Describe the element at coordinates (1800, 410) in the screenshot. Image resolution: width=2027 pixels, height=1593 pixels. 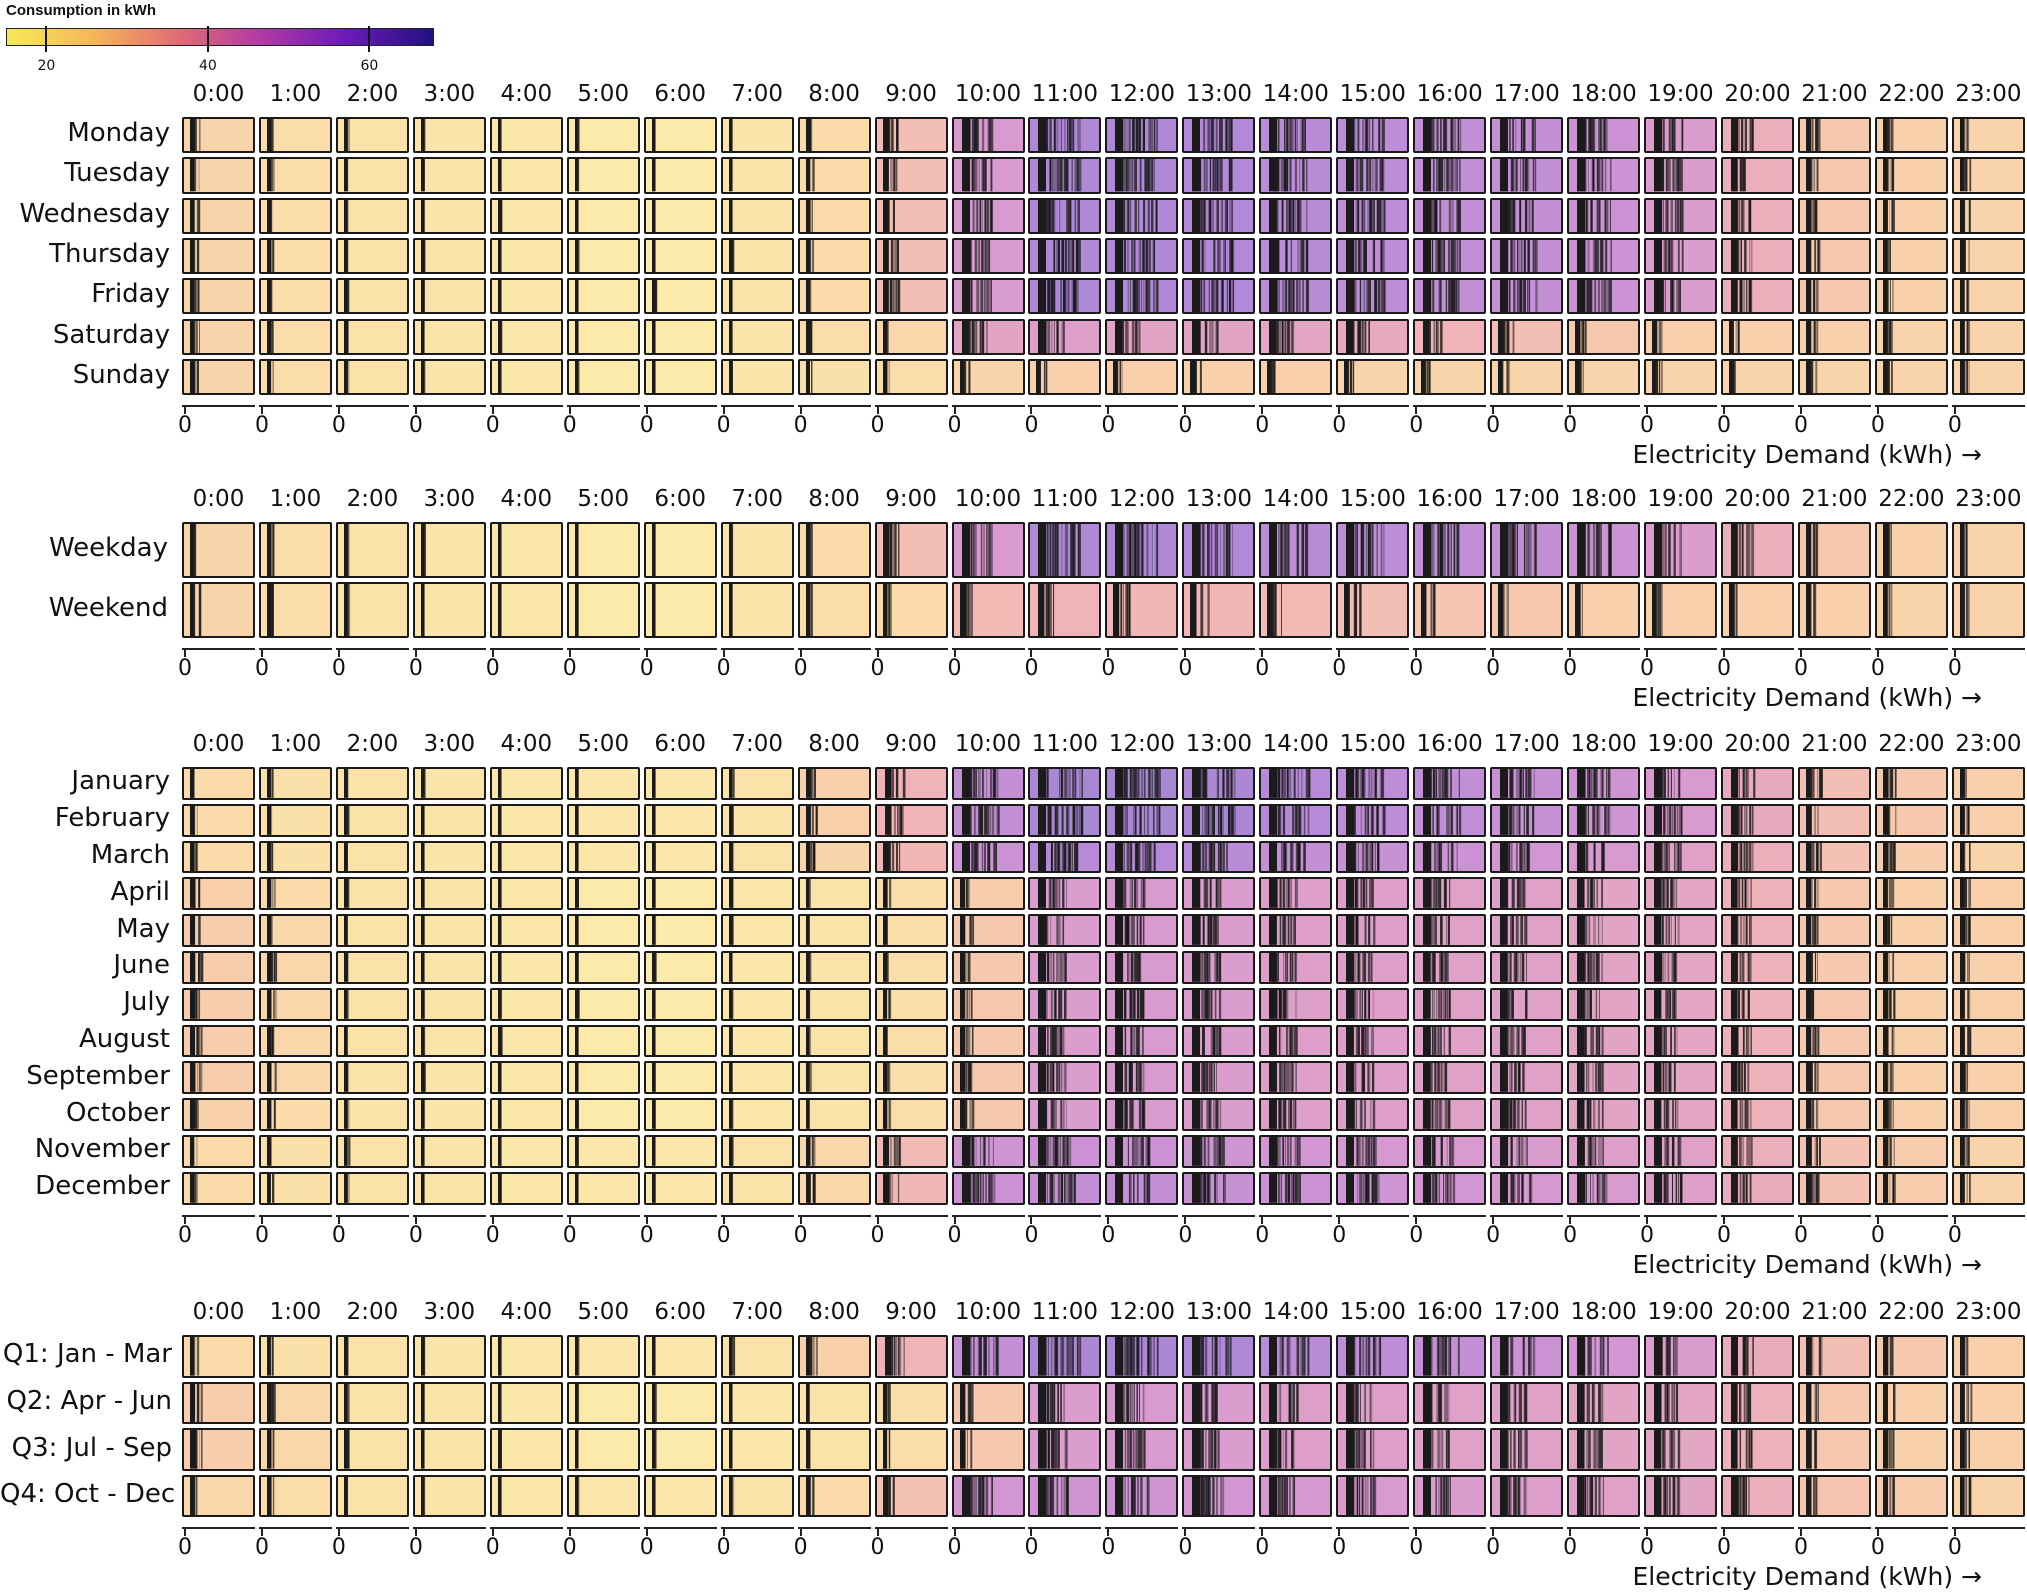
I see `x-axis-tick` at that location.